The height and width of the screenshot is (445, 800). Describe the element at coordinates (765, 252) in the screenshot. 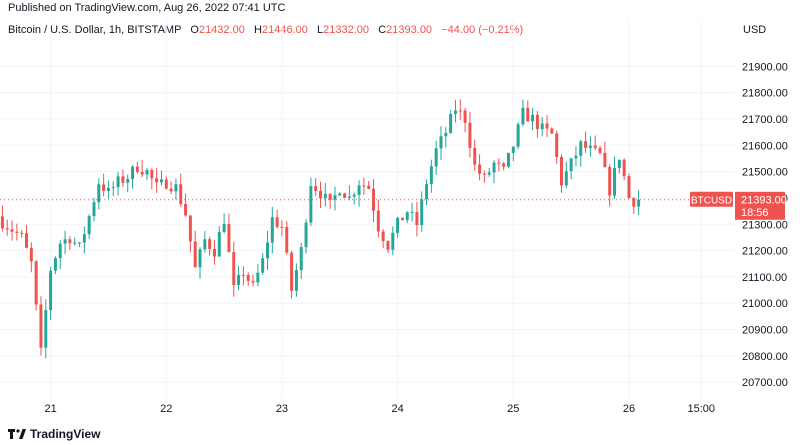

I see `y-tick-label: 21200.00` at that location.